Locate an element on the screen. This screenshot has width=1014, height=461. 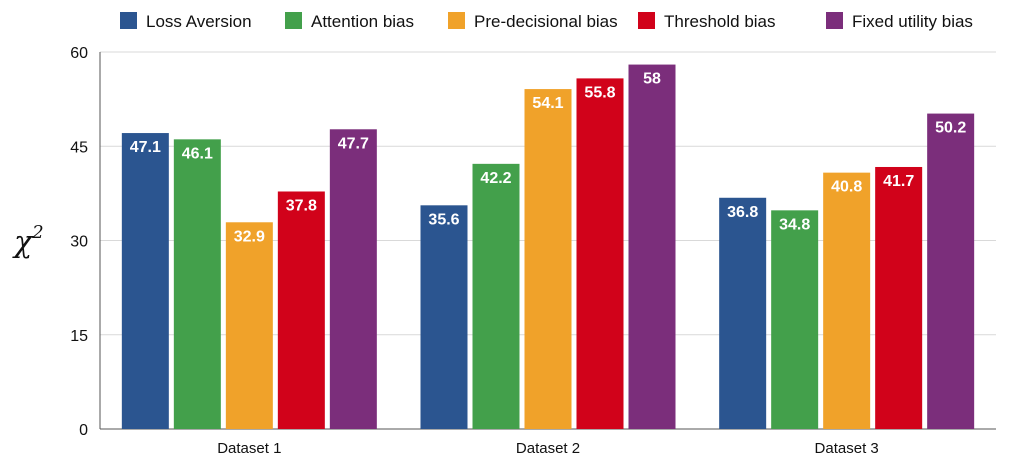
bar-value-label: 54.1 is located at coordinates (547, 103).